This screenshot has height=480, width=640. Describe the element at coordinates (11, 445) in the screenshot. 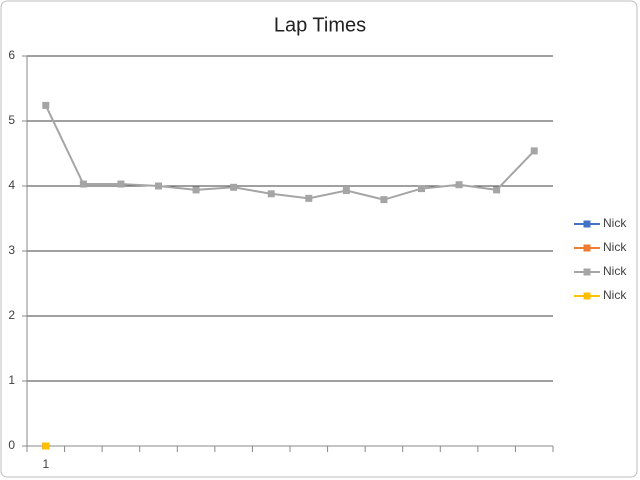

I see `y-tick-label: 0` at that location.